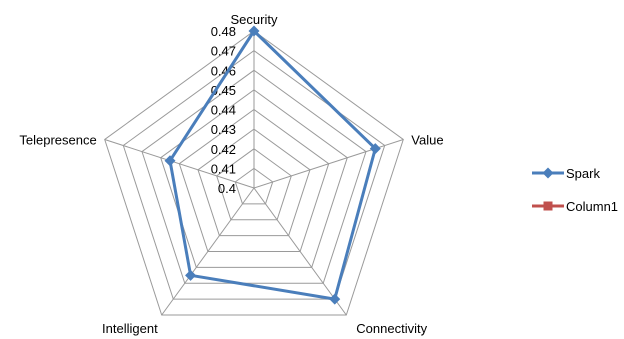  I want to click on legend: Spark Column1, so click(575, 190).